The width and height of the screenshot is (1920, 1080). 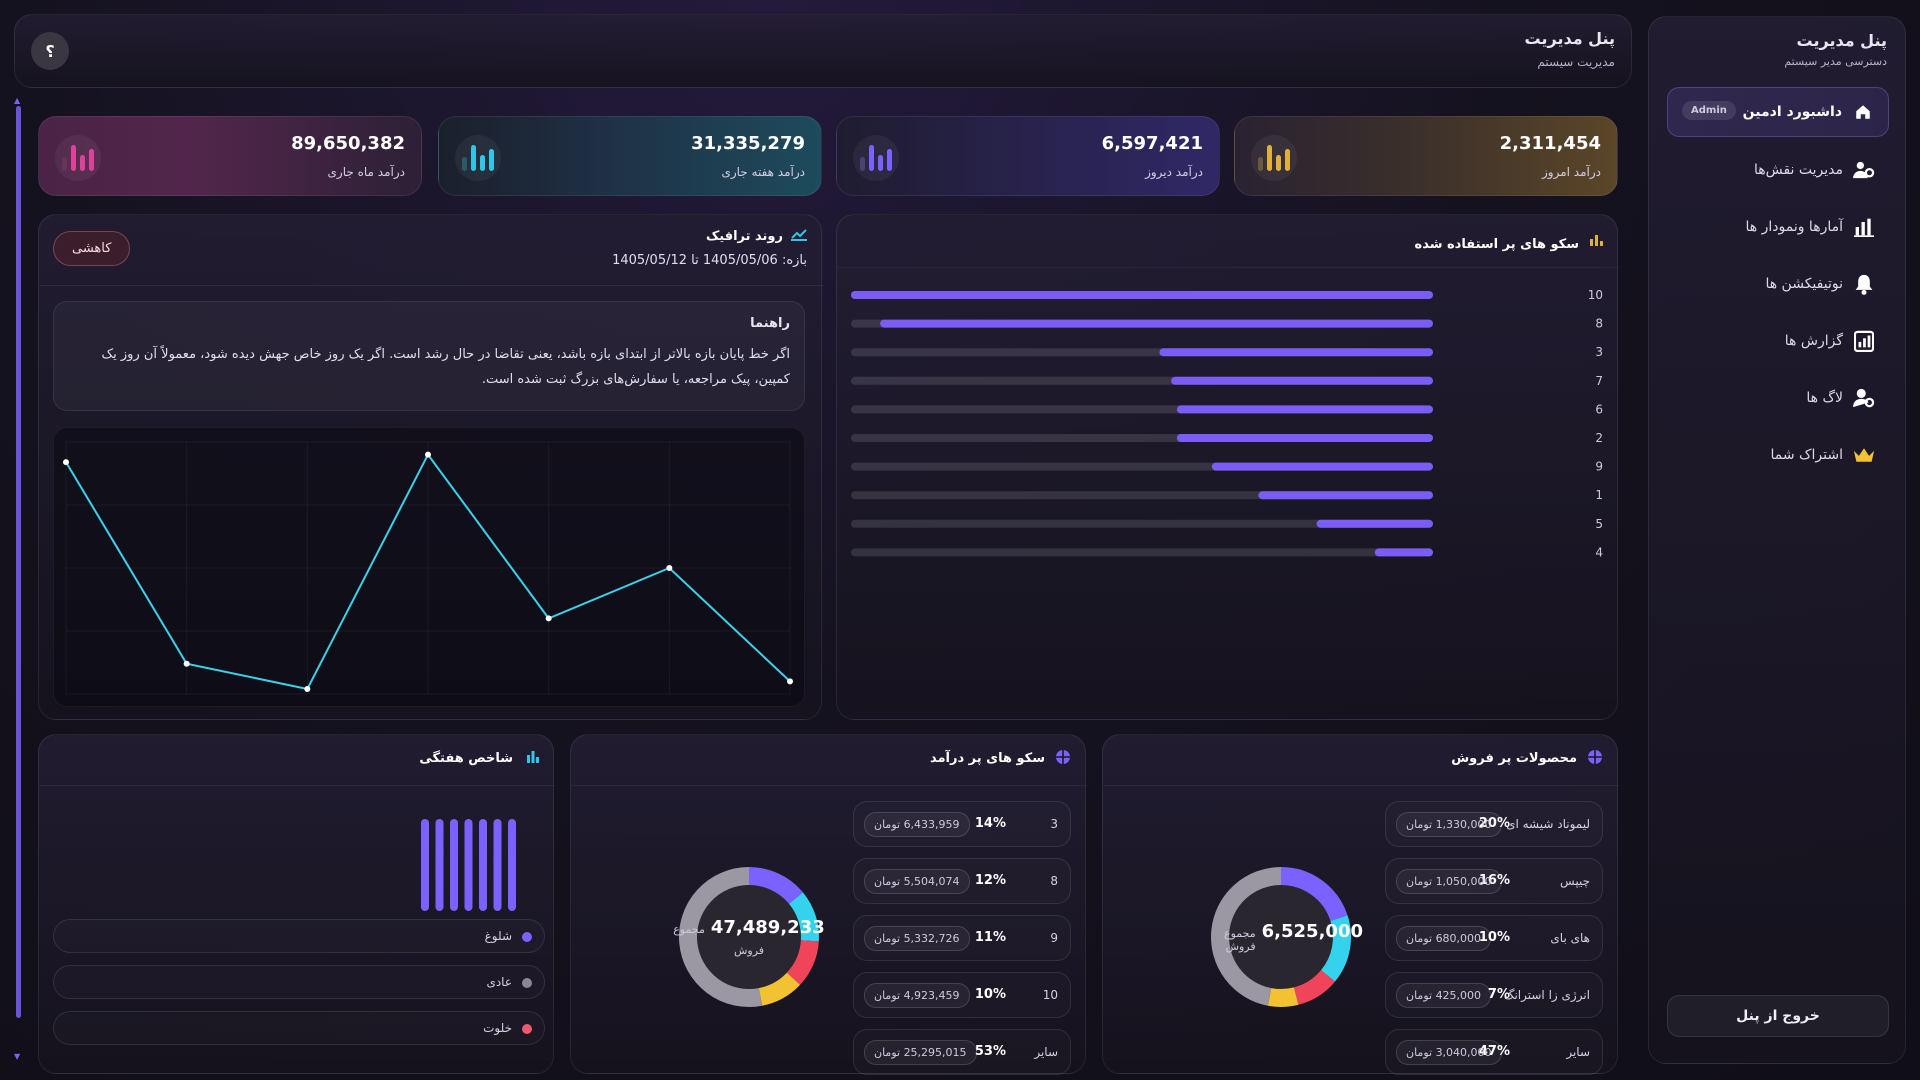 What do you see at coordinates (1449, 881) in the screenshot?
I see `item-amount: 1,050,000 تومان` at bounding box center [1449, 881].